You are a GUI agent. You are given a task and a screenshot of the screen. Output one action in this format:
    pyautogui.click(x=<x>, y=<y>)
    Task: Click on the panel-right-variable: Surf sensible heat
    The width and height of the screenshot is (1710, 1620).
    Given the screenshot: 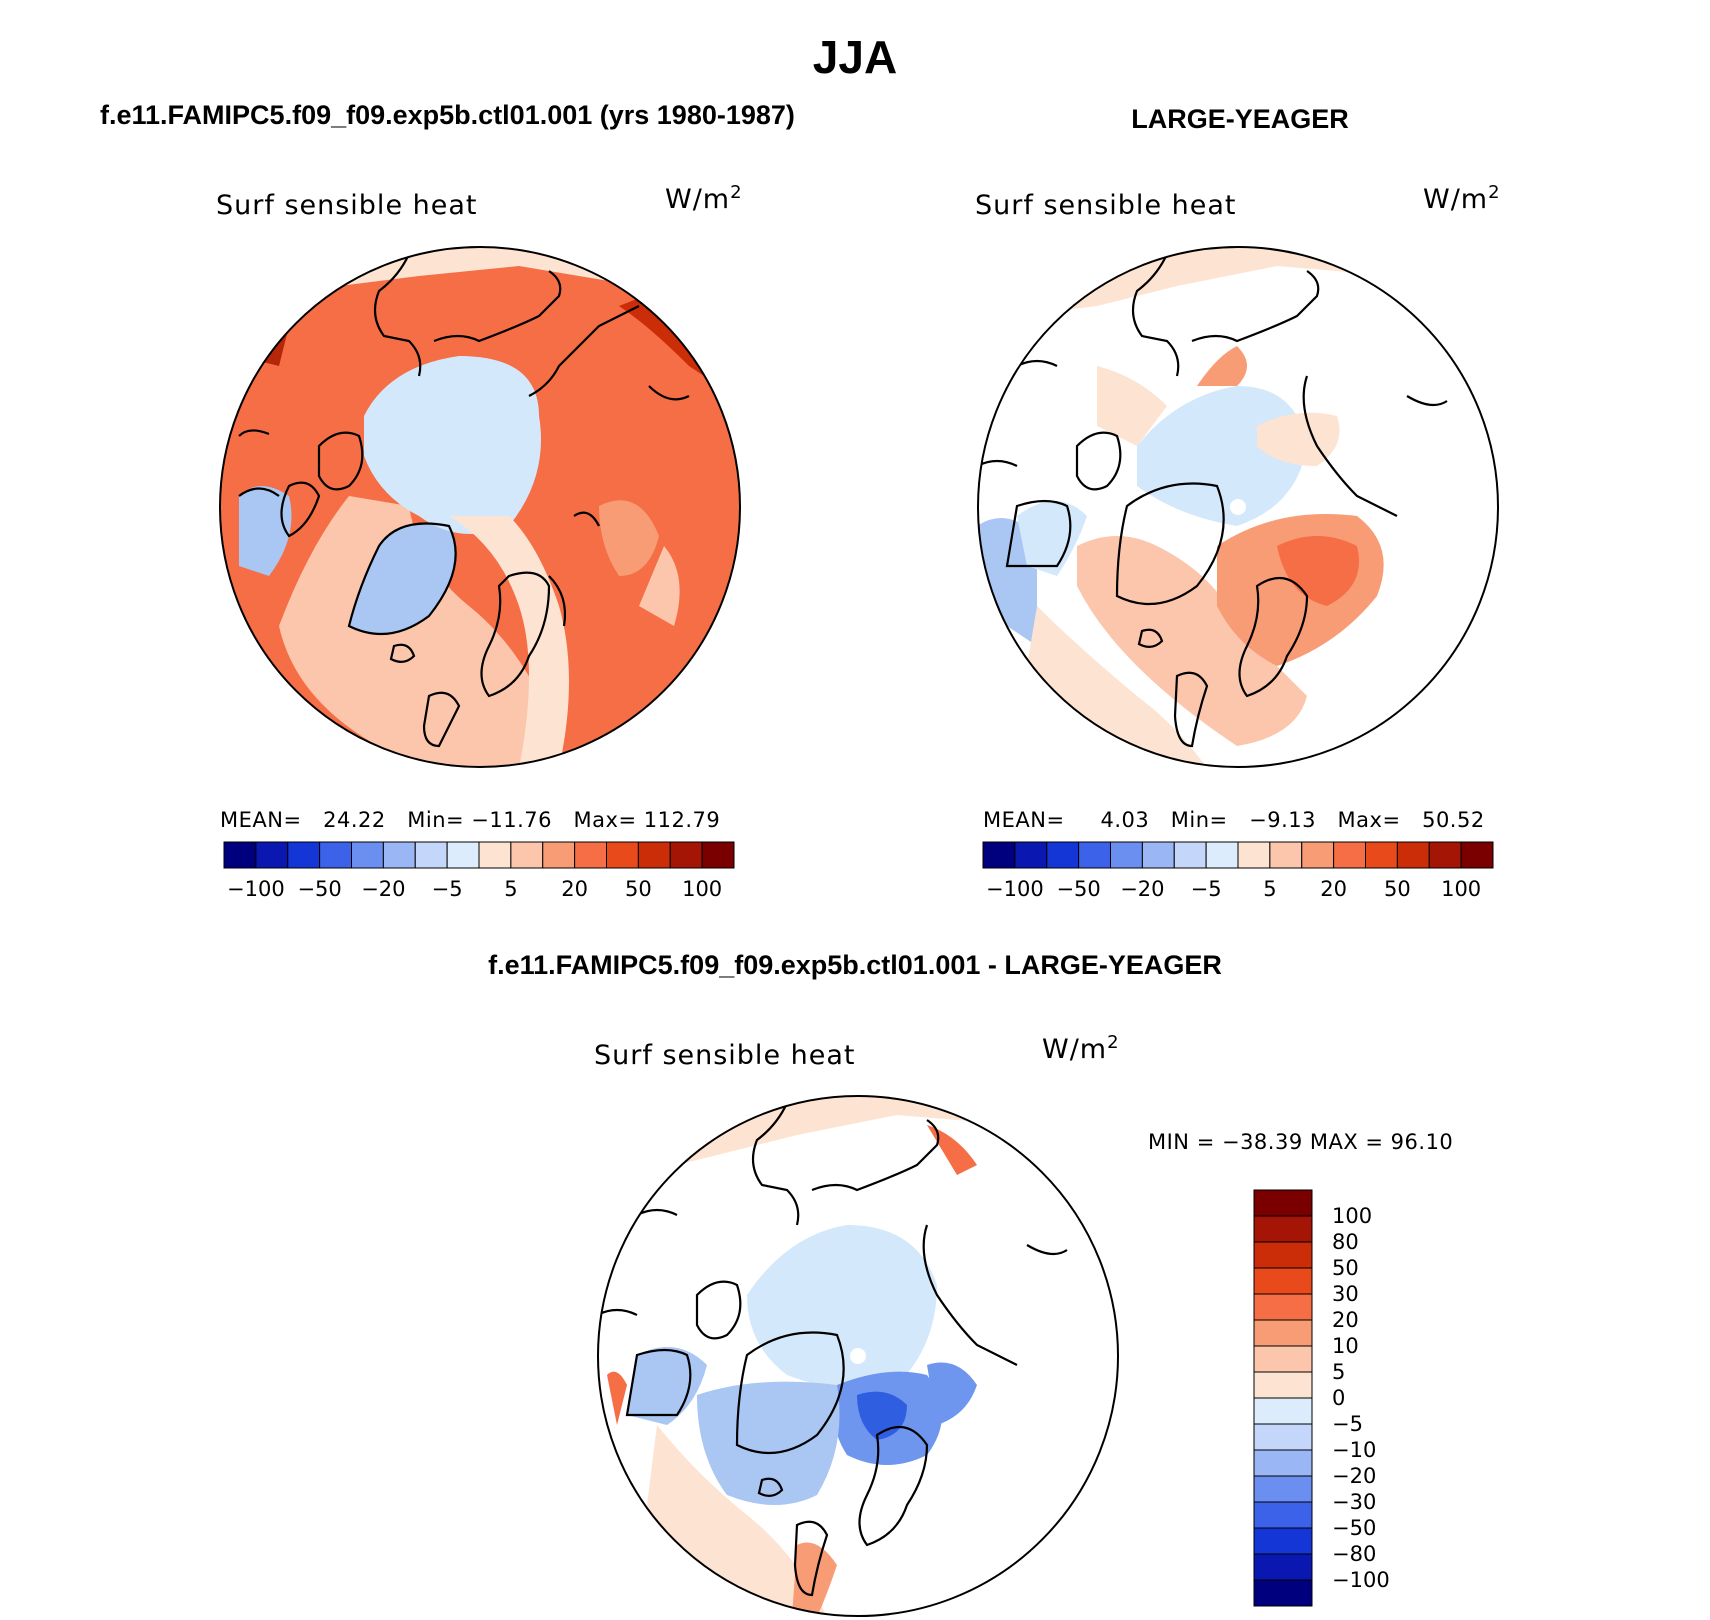 What is the action you would take?
    pyautogui.click(x=1106, y=205)
    